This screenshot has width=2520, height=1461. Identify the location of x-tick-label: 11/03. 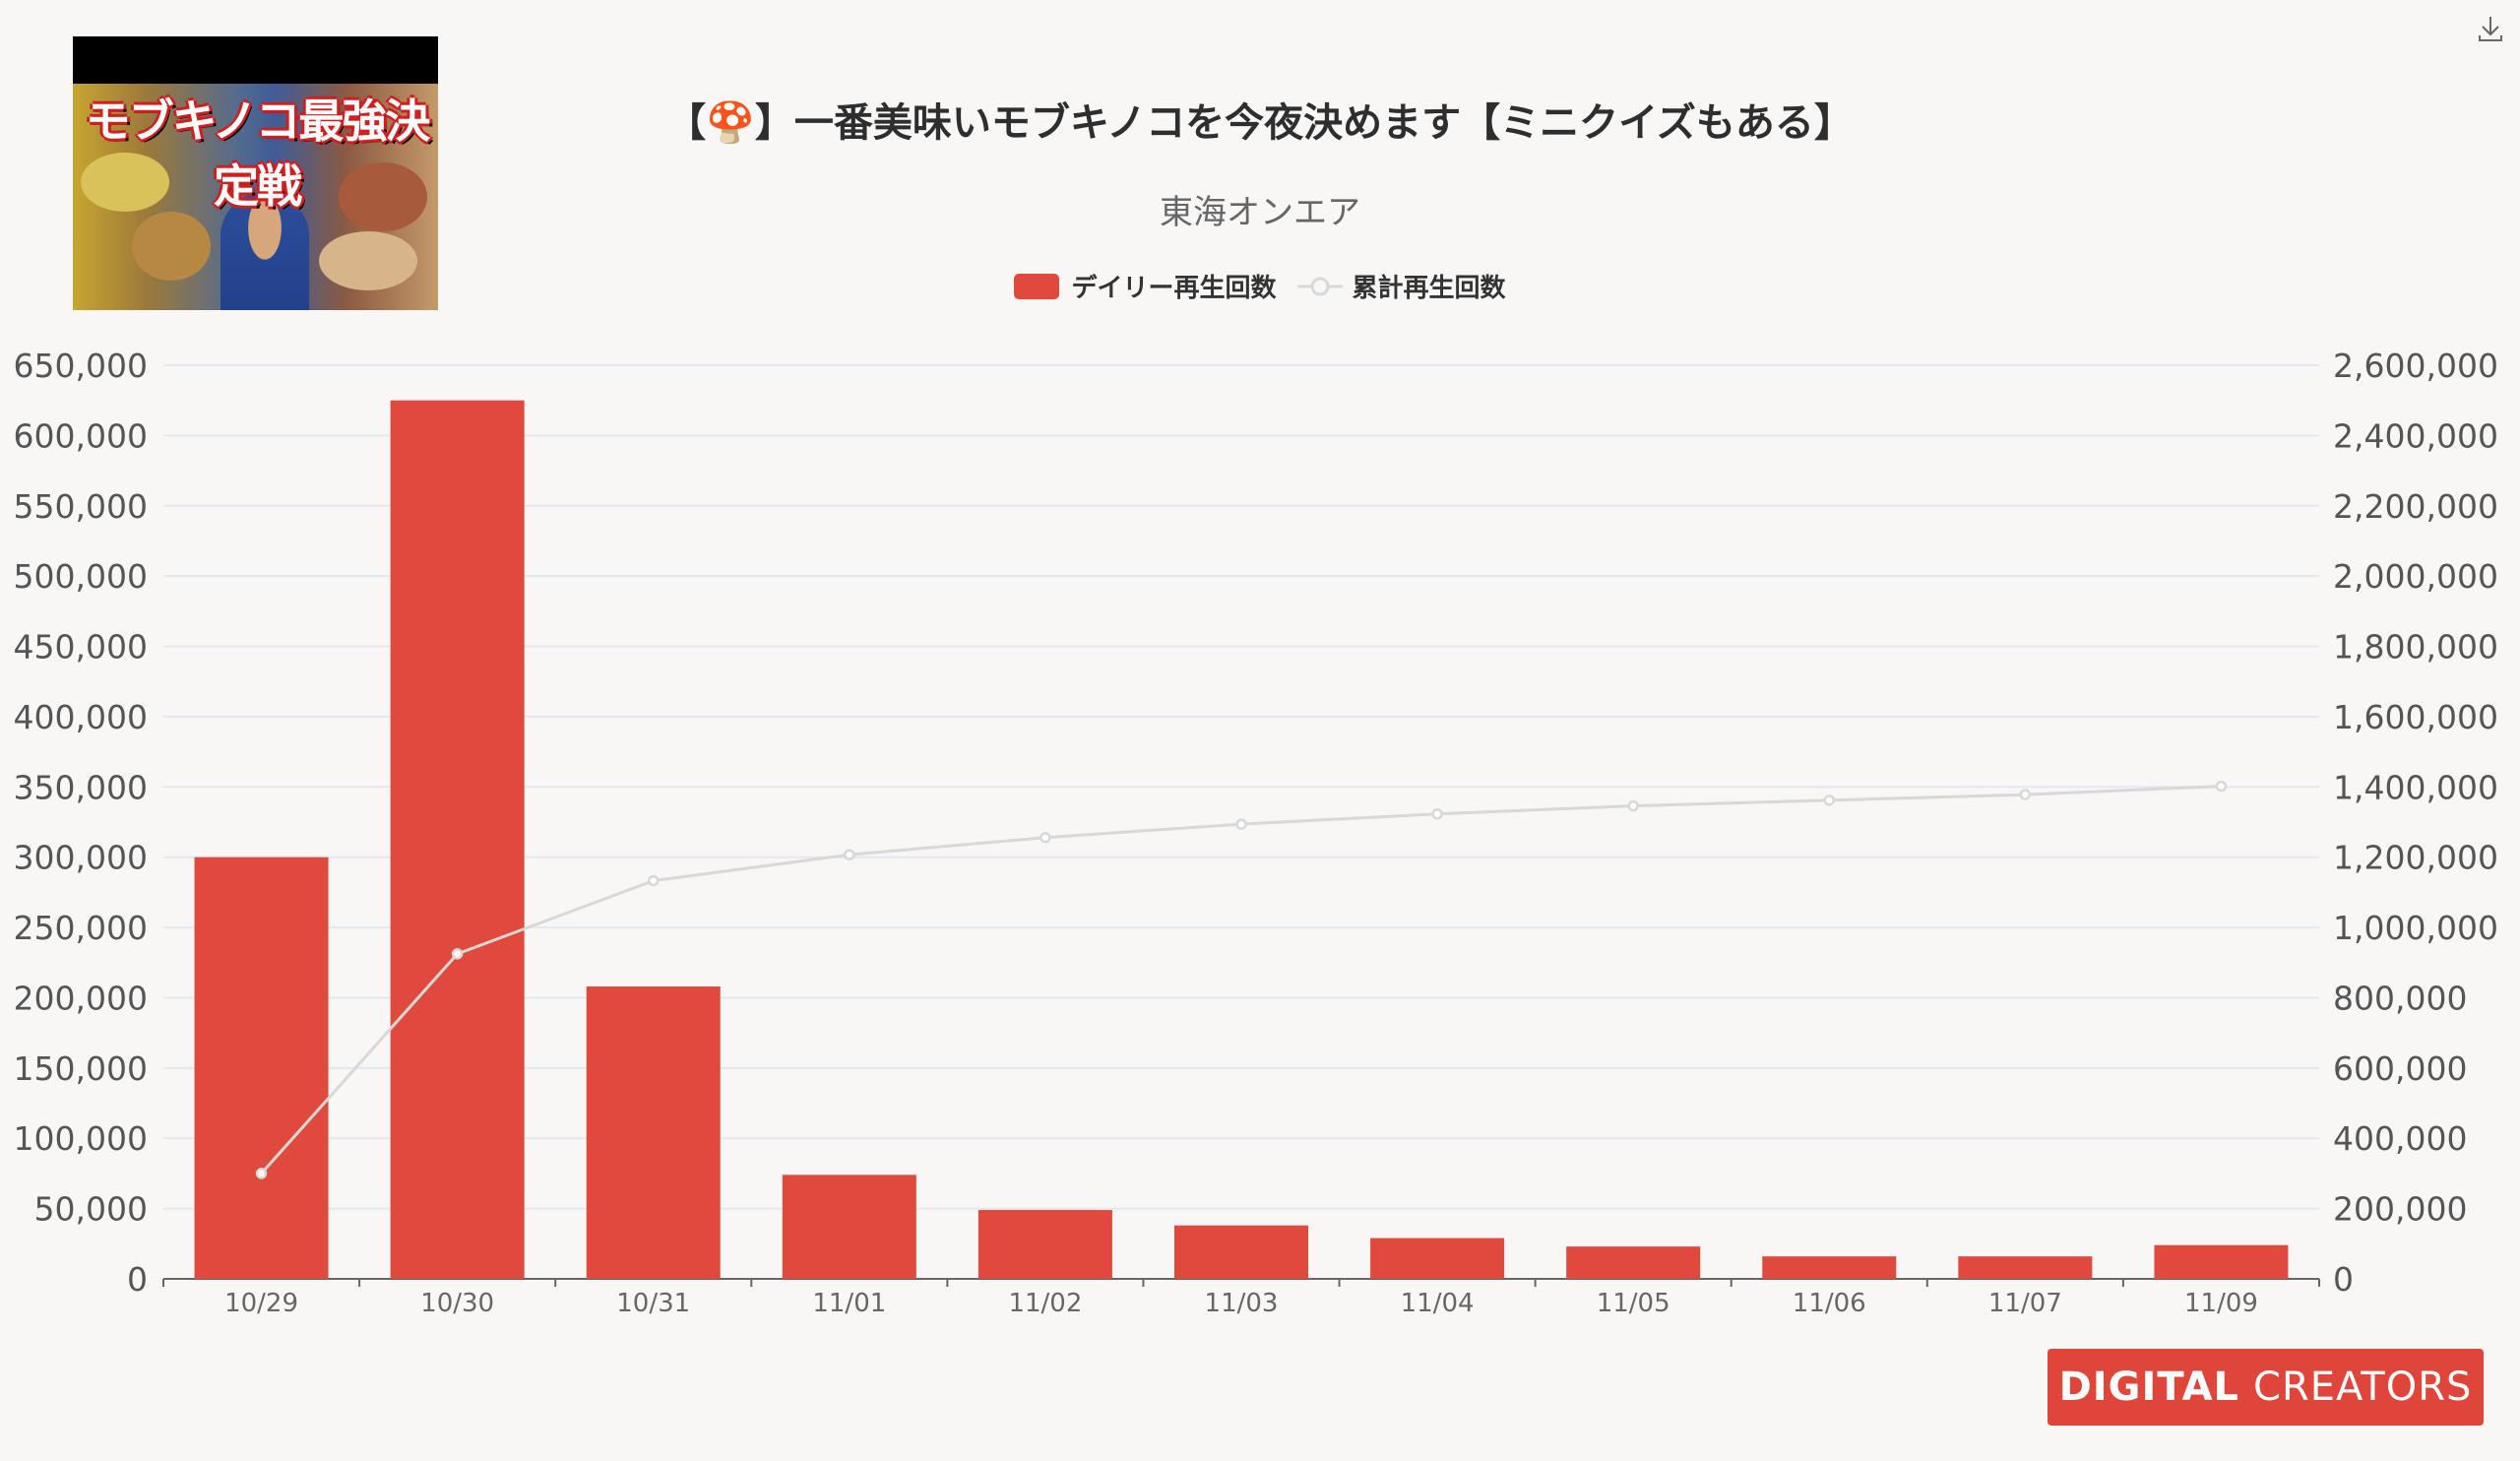
(1242, 1303).